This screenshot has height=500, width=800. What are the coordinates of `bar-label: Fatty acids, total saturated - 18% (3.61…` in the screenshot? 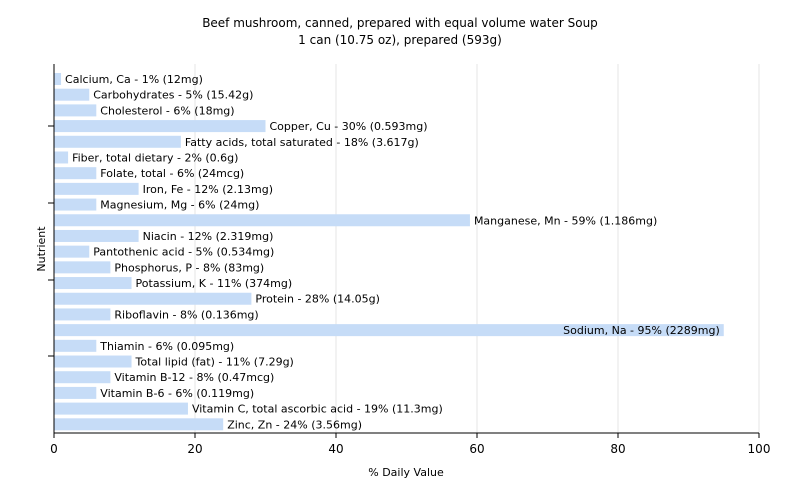 It's located at (302, 142).